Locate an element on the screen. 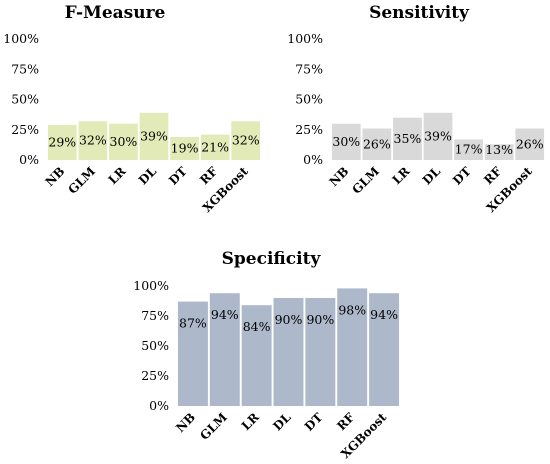 The width and height of the screenshot is (550, 464). chart-title: Sensitivity is located at coordinates (419, 13).